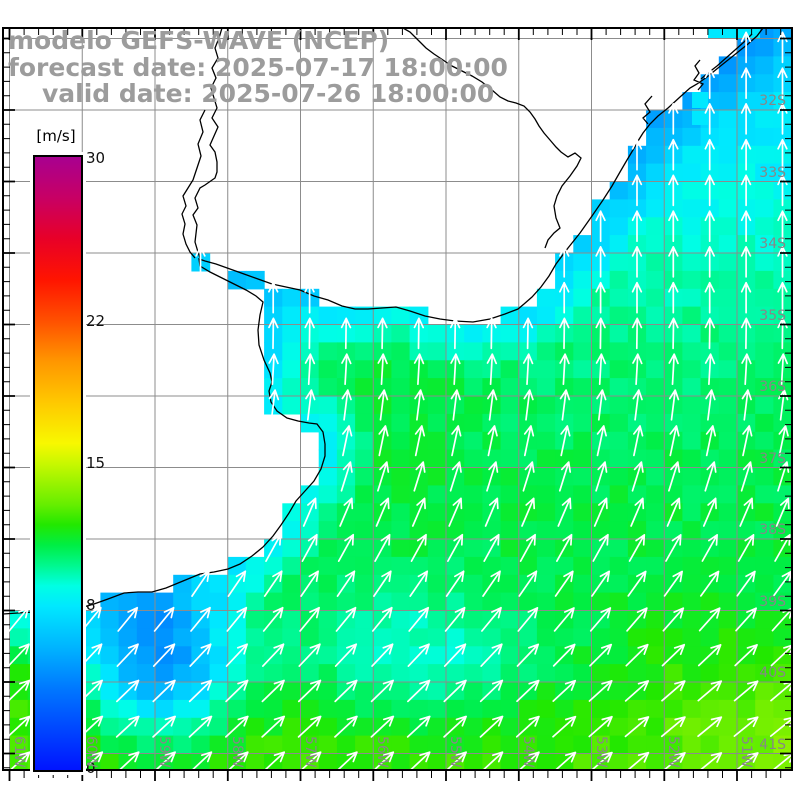  What do you see at coordinates (96, 462) in the screenshot?
I see `colorbar-tick-label: 15` at bounding box center [96, 462].